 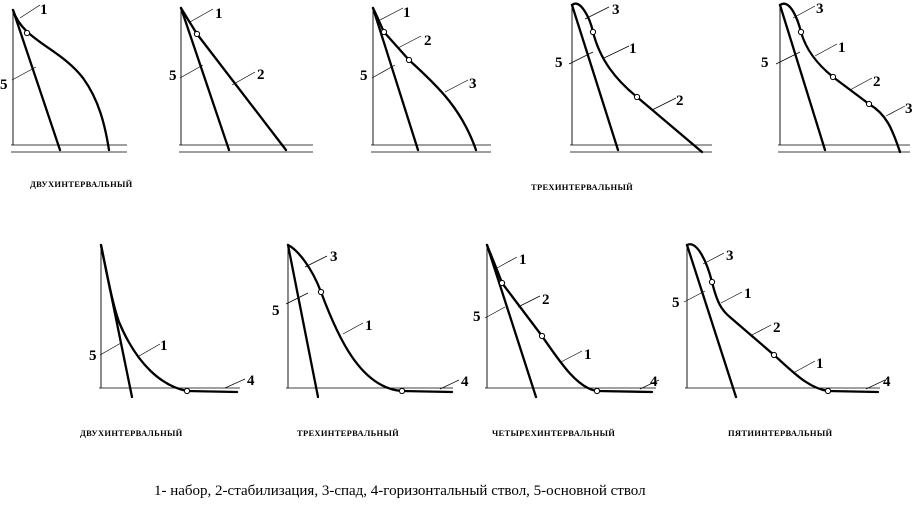 I want to click on caption-bottom-2: ТРЕХИНТЕРВАЛЬНЫЙ, so click(x=348, y=433).